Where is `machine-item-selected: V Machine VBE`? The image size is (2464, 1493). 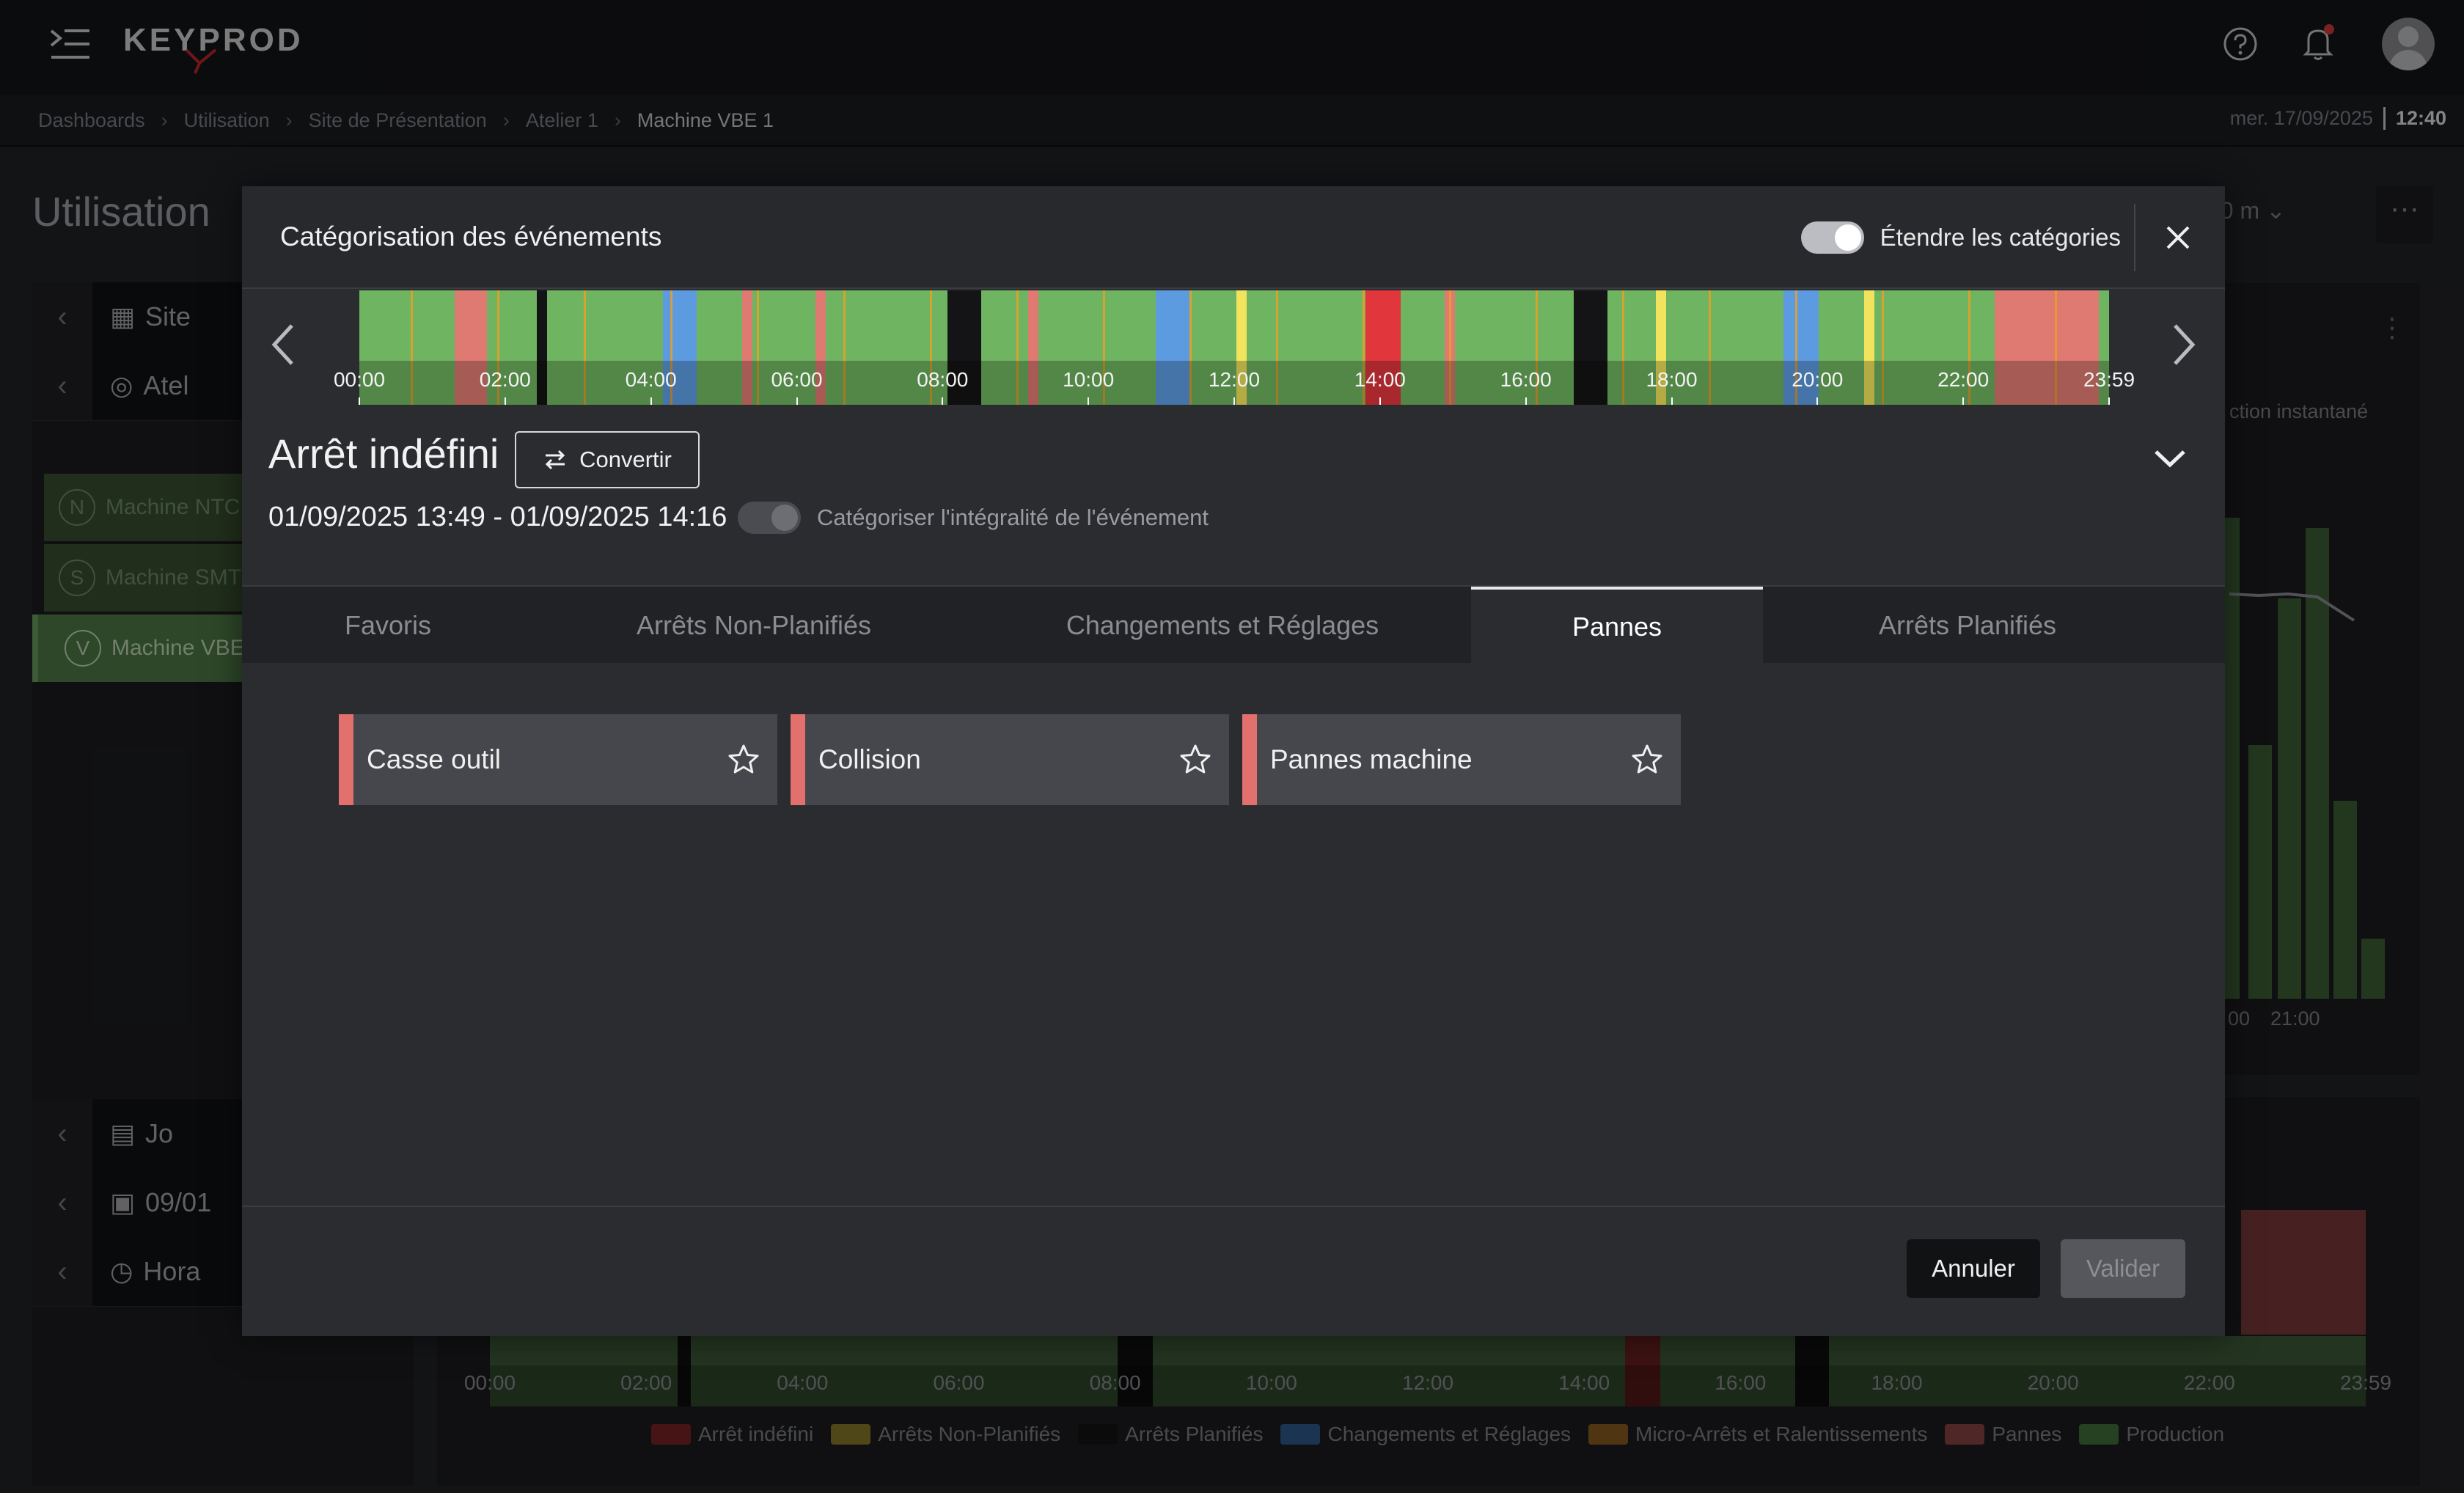
machine-item-selected: V Machine VBE is located at coordinates (151, 648).